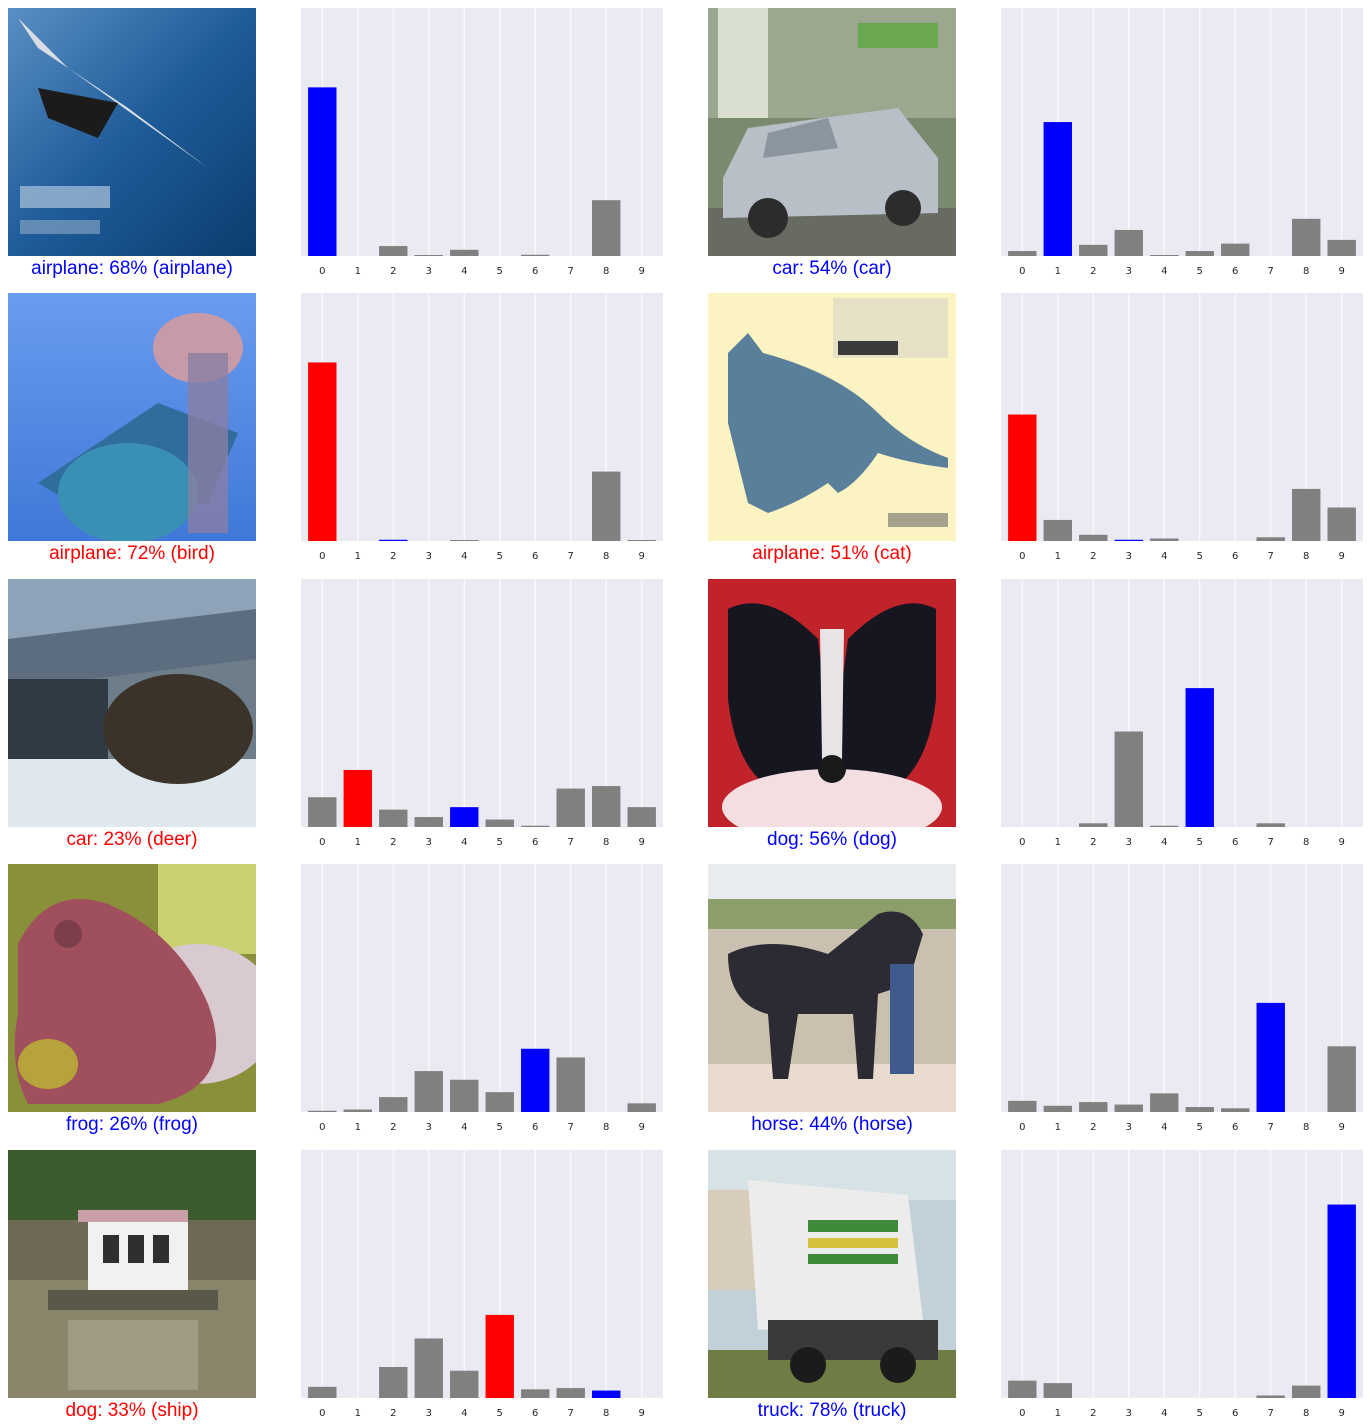  I want to click on plot-background, so click(482, 1274).